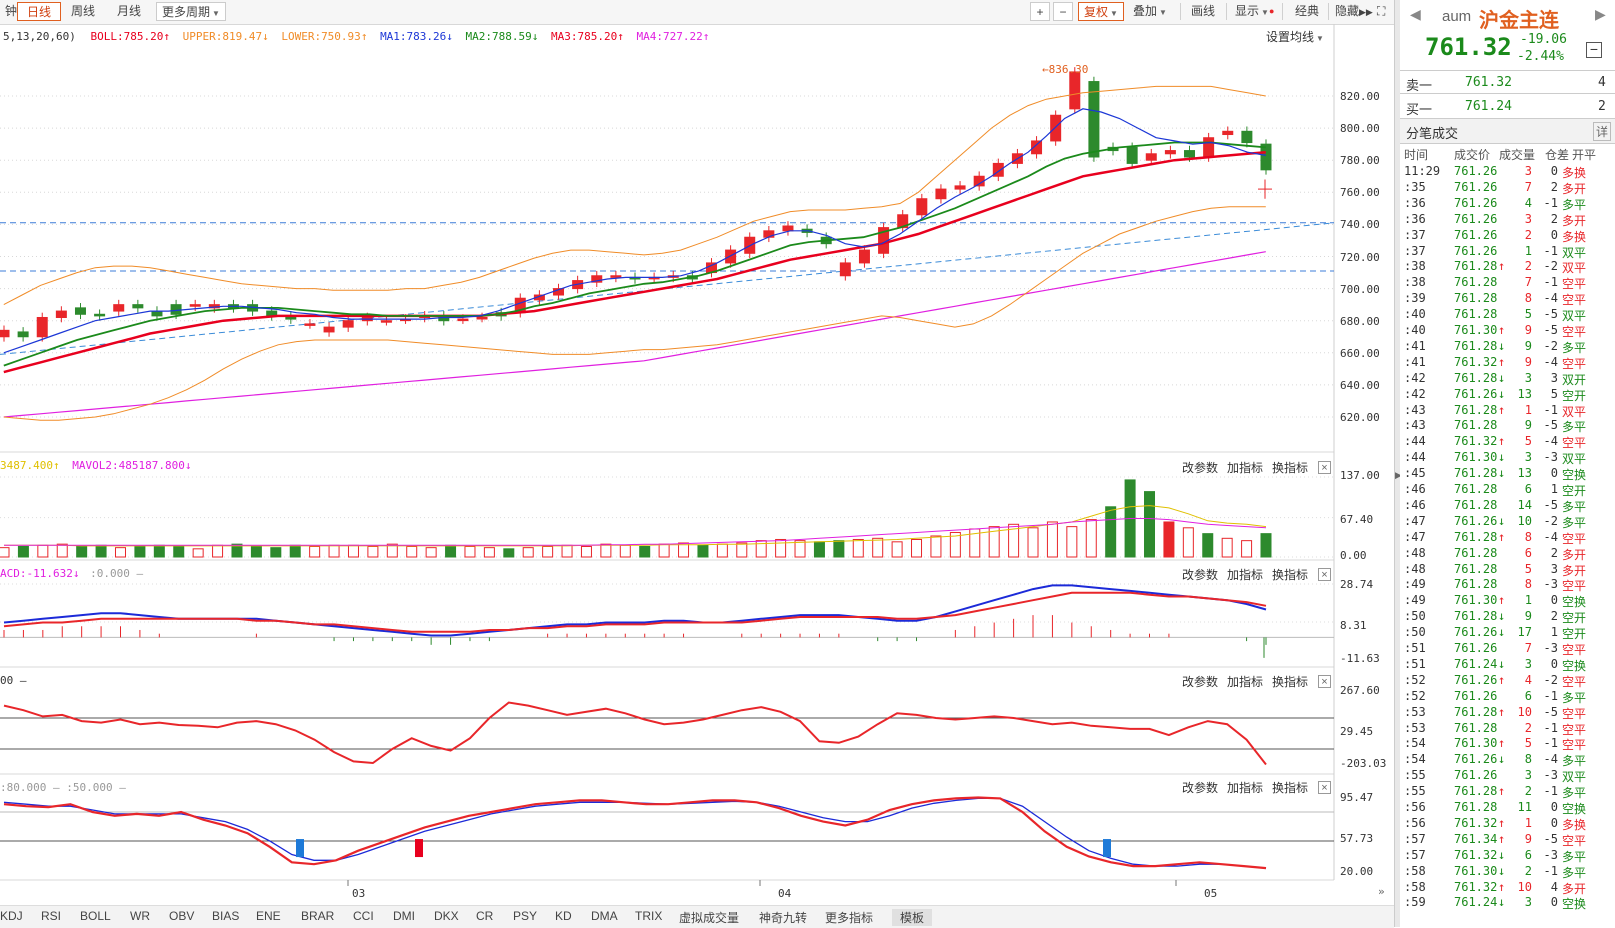 Image resolution: width=1615 pixels, height=928 pixels. Describe the element at coordinates (191, 11) in the screenshot. I see `more-periods-dropdown: 更多周期 ▼` at that location.